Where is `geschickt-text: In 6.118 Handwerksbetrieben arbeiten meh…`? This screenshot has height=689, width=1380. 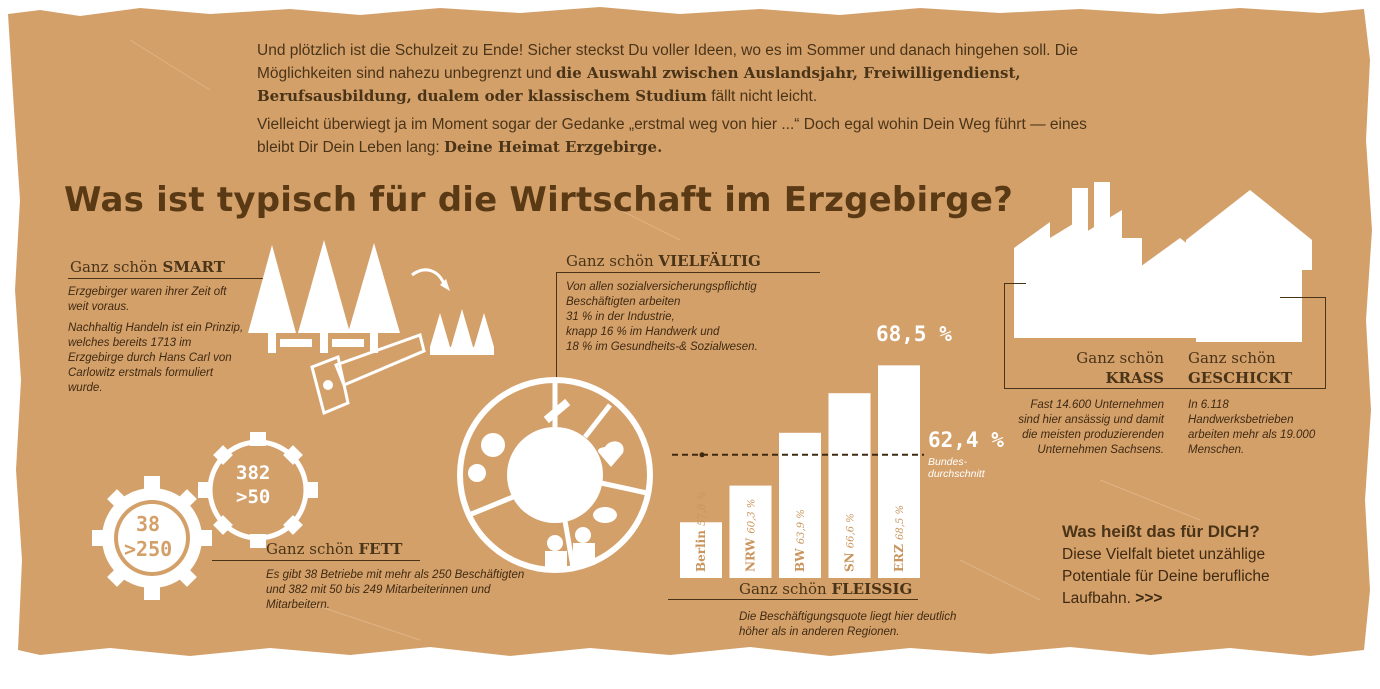 geschickt-text: In 6.118 Handwerksbetrieben arbeiten meh… is located at coordinates (1252, 427).